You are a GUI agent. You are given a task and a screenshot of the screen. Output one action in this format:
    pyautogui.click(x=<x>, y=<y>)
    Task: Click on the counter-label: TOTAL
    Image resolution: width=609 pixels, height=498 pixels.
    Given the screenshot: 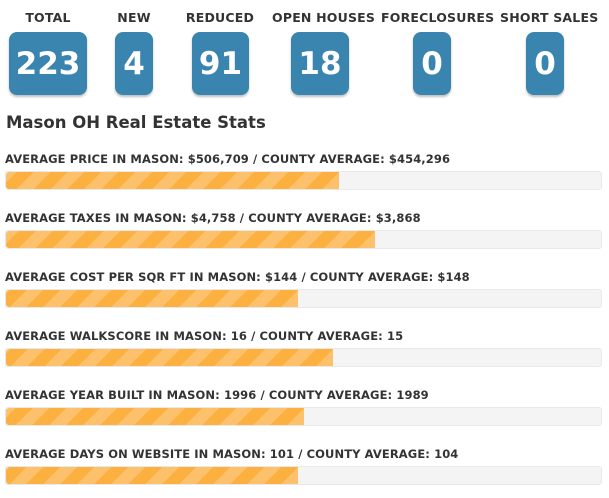 What is the action you would take?
    pyautogui.click(x=48, y=17)
    